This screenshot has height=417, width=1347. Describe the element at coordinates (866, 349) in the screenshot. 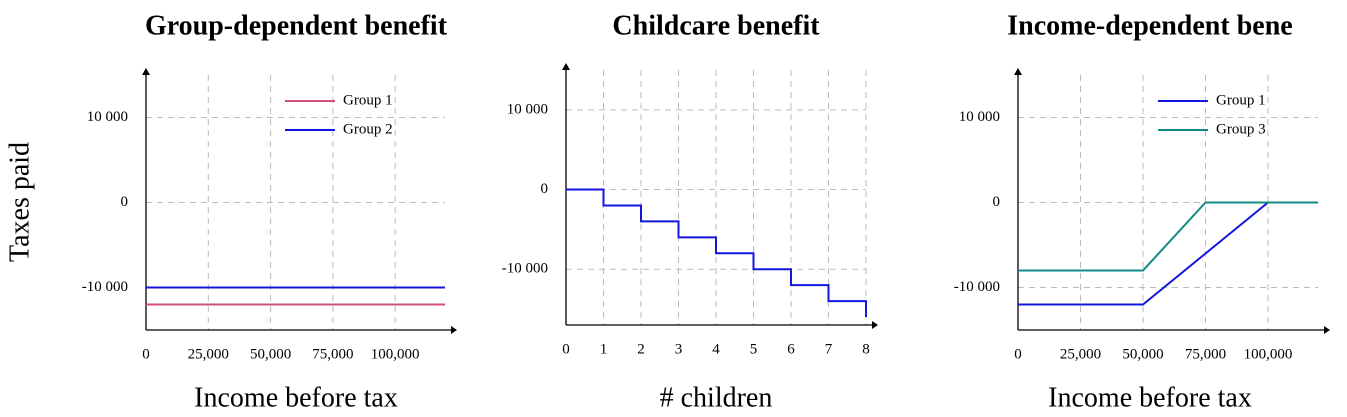

I see `x-tick-label: 8` at that location.